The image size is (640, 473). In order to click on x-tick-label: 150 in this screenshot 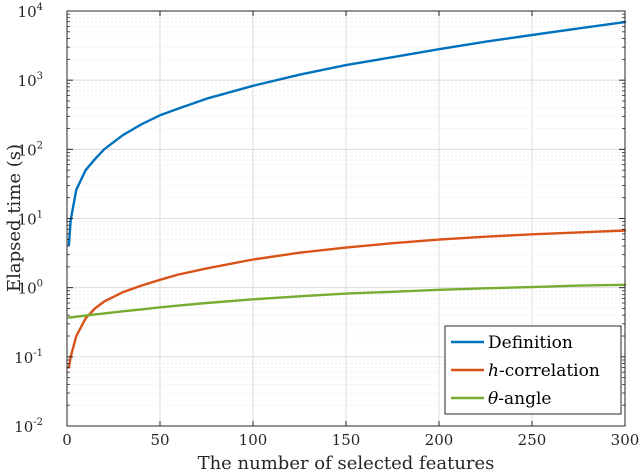, I will do `click(346, 440)`.